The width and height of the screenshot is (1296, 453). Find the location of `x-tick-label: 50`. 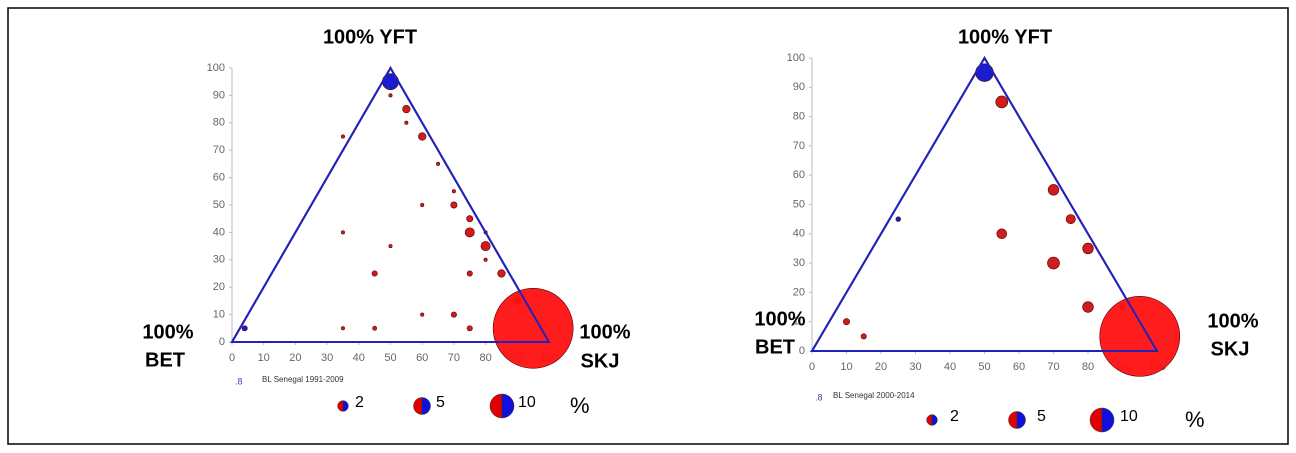

x-tick-label: 50 is located at coordinates (390, 358).